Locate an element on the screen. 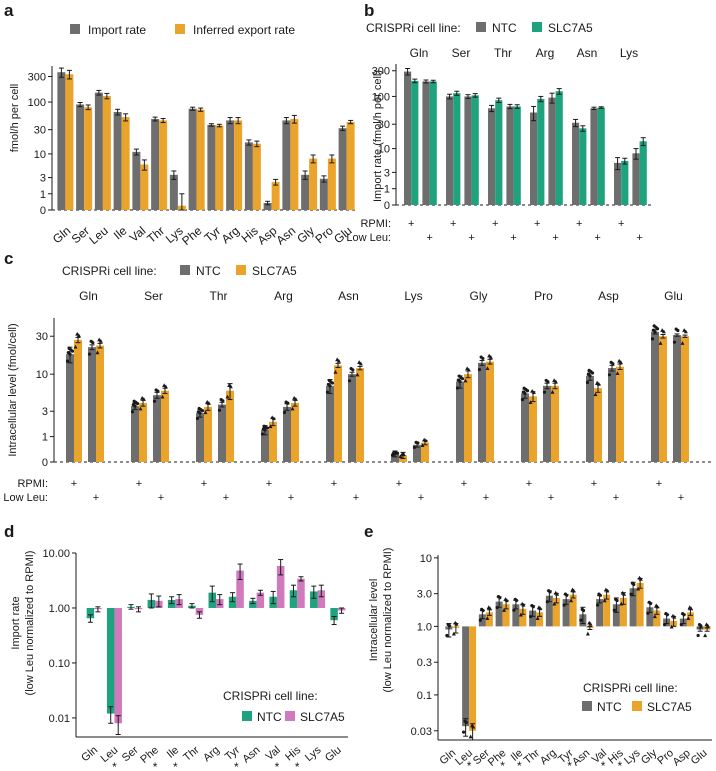  panel-c-ytick-label-4: 30 is located at coordinates (42, 337).